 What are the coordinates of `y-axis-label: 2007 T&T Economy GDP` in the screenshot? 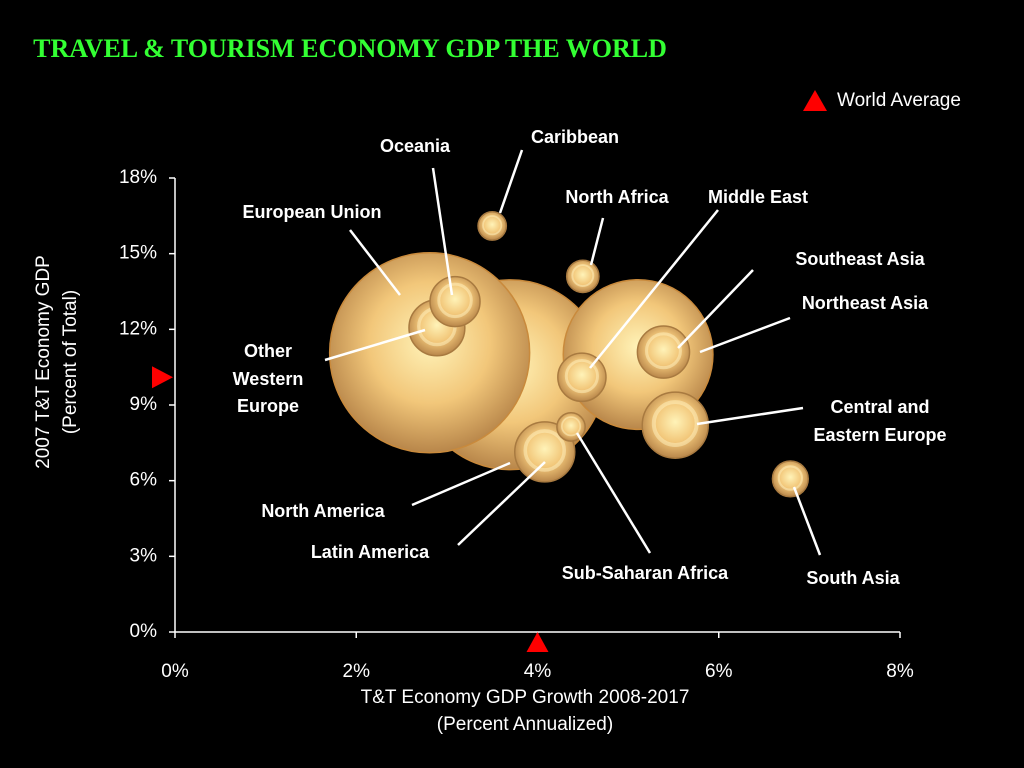 It's located at (43, 362).